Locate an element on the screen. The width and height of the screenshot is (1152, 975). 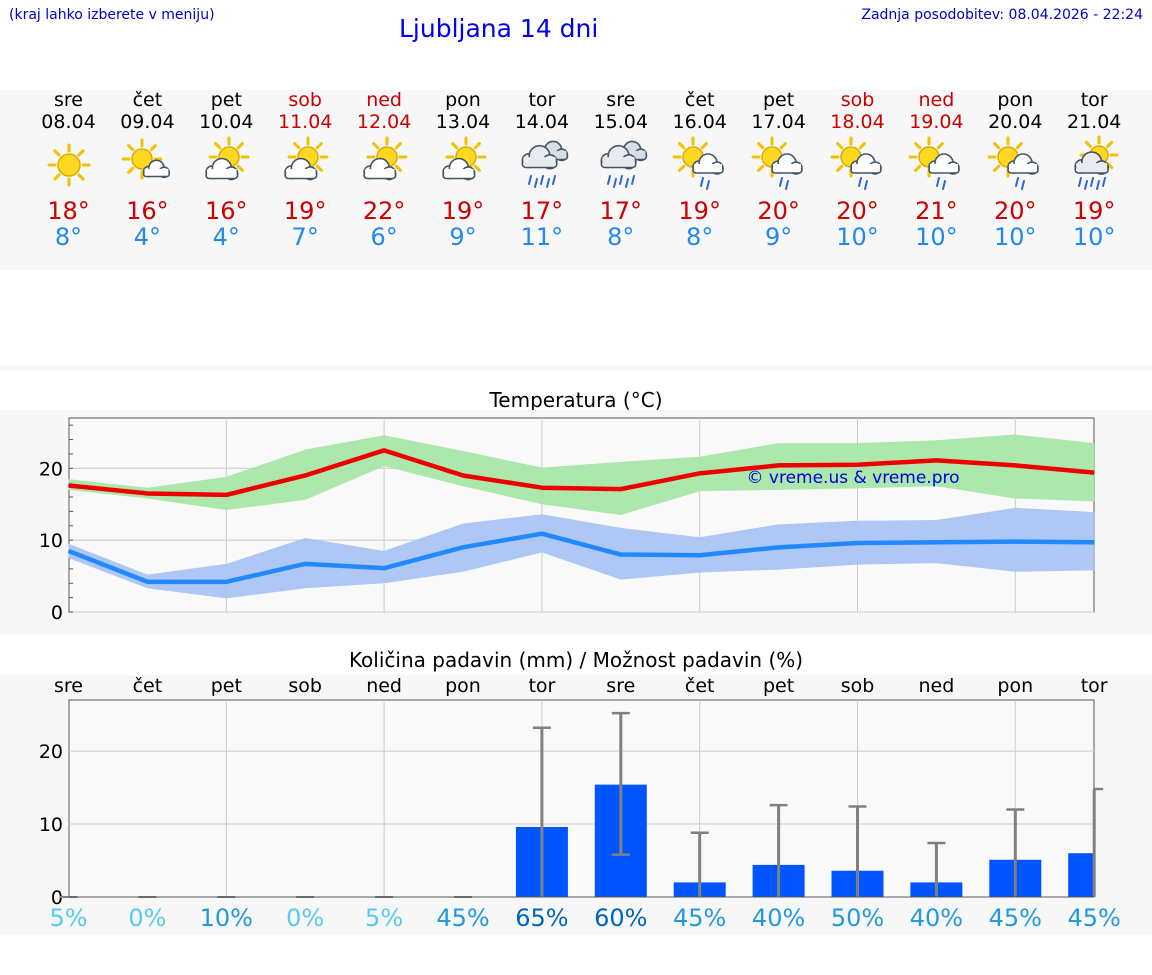
day-date: 19.04 is located at coordinates (936, 122).